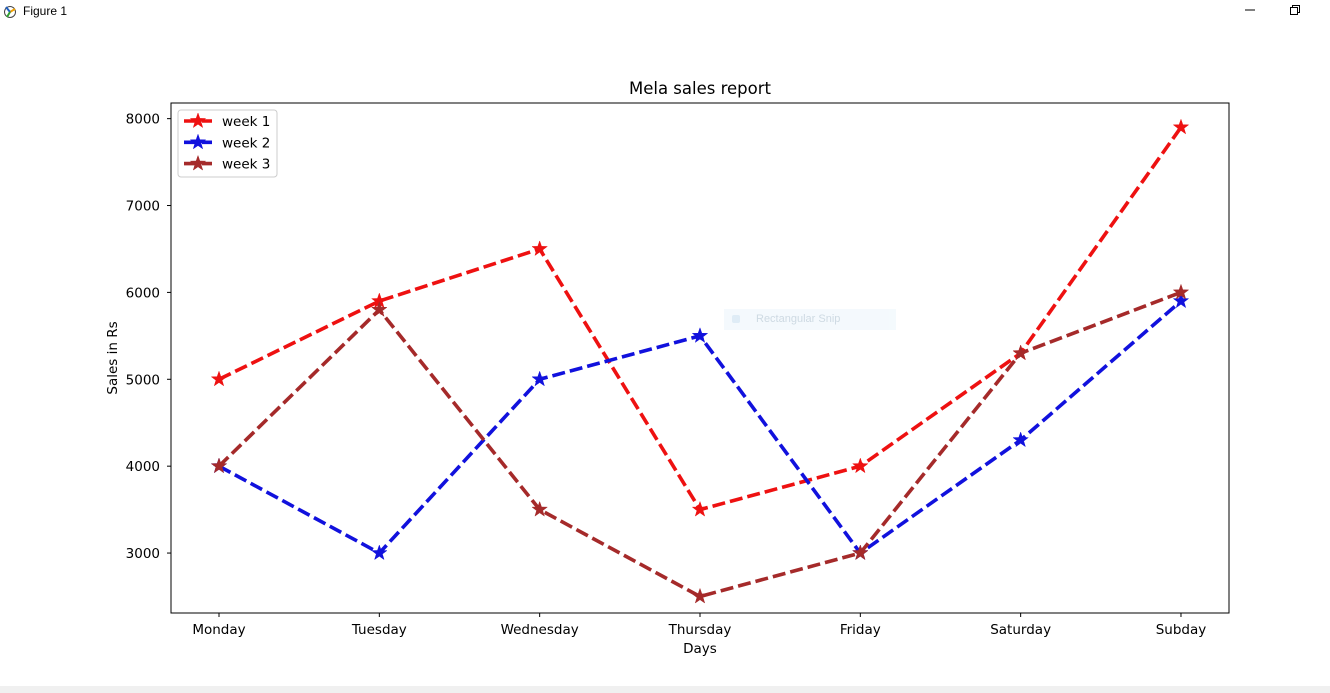  What do you see at coordinates (700, 88) in the screenshot?
I see `chart-title: Mela sales report` at bounding box center [700, 88].